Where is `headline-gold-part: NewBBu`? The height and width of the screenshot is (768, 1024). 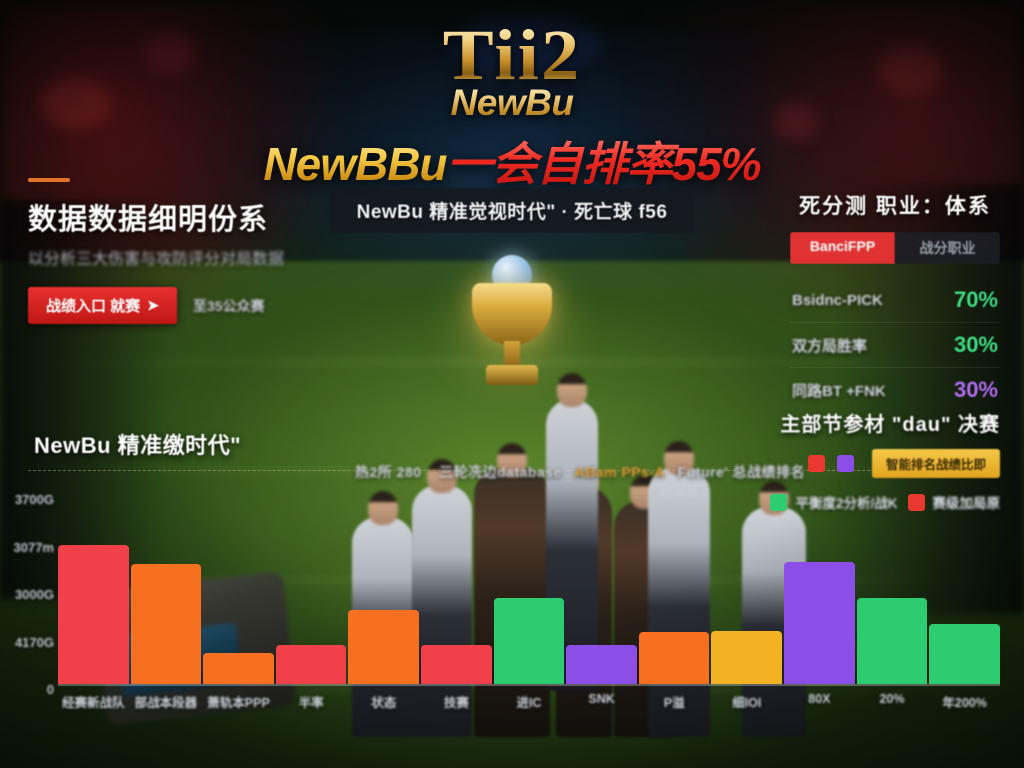 headline-gold-part: NewBBu is located at coordinates (355, 164).